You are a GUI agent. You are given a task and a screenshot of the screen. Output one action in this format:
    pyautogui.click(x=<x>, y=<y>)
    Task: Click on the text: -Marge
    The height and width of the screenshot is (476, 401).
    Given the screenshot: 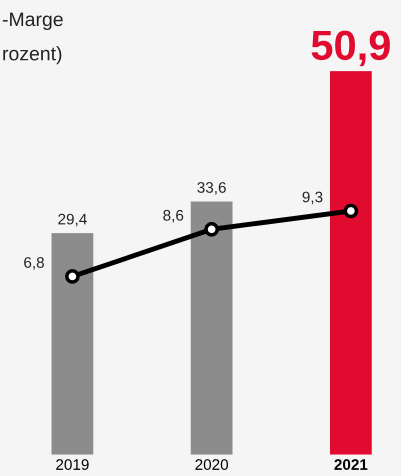 What is the action you would take?
    pyautogui.click(x=32, y=21)
    